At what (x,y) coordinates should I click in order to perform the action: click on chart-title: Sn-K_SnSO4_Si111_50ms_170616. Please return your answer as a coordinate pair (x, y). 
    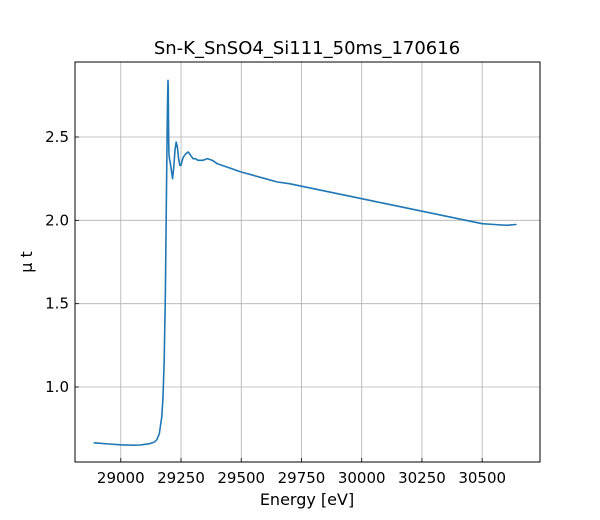
    Looking at the image, I should click on (307, 48).